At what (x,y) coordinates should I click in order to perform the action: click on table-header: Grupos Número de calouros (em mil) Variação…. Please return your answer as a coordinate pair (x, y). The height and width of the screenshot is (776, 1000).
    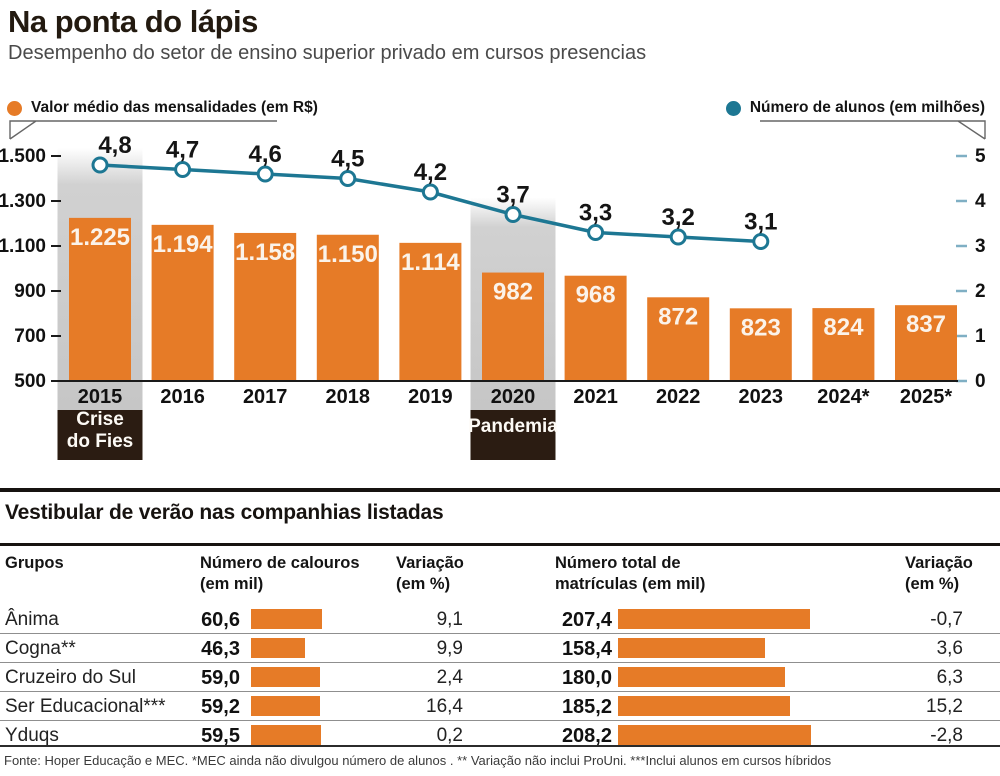
    Looking at the image, I should click on (500, 579).